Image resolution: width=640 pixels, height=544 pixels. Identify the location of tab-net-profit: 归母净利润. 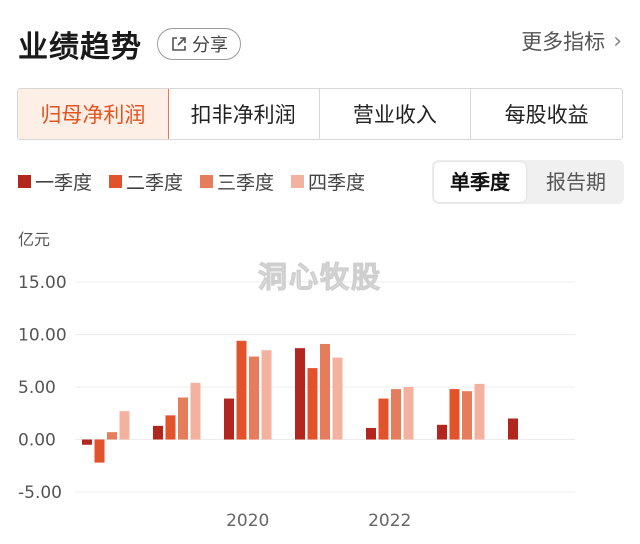
(94, 114).